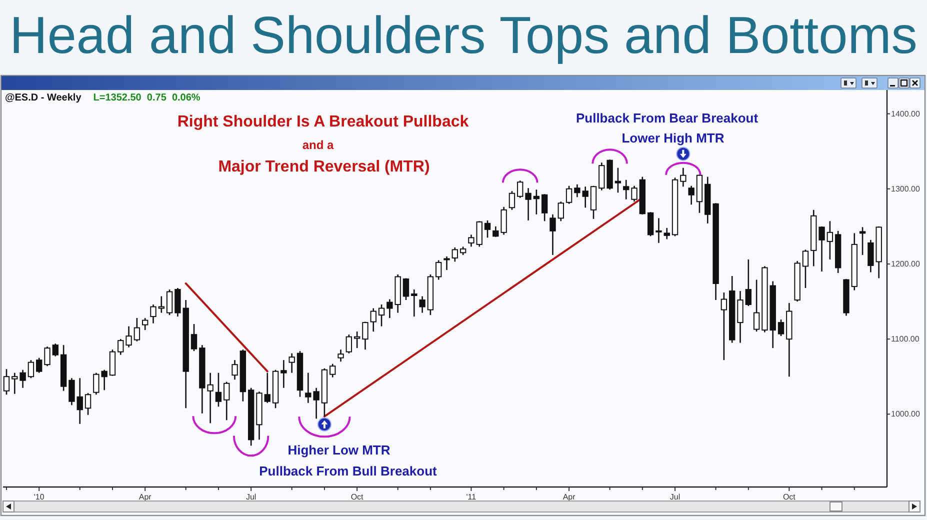  I want to click on chart-title: Head and Shoulders Tops and Bottoms, so click(464, 36).